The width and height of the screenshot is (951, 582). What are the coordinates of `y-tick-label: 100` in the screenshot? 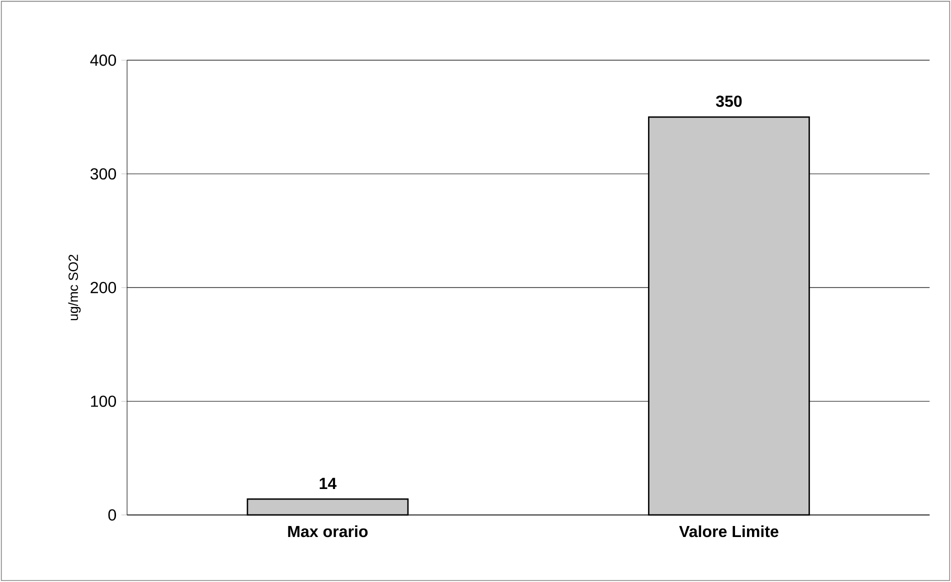 It's located at (103, 402).